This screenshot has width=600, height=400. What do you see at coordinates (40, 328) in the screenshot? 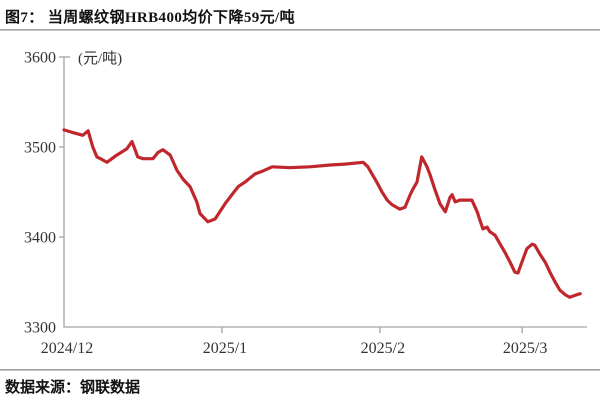
I see `y-tick-label: 3300` at bounding box center [40, 328].